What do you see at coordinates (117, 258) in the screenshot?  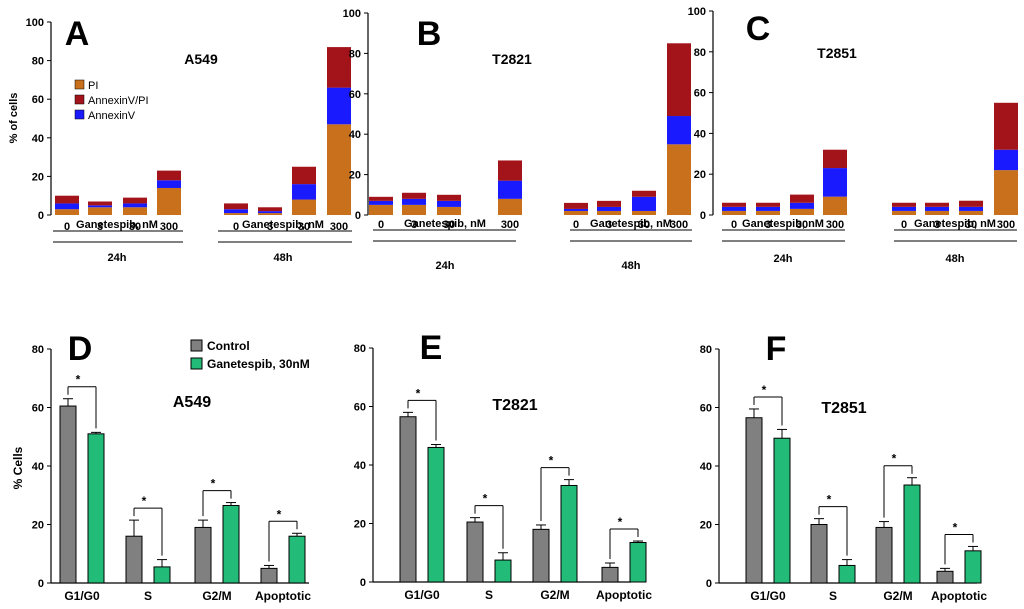 I see `group-label: 24h` at bounding box center [117, 258].